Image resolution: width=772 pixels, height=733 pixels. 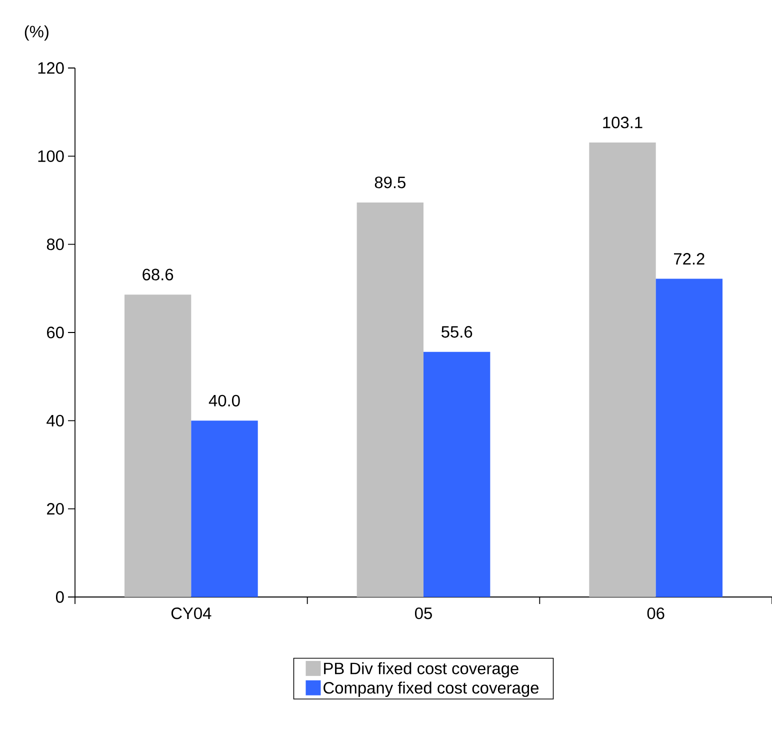 What do you see at coordinates (55, 420) in the screenshot?
I see `y-tick-label: 40` at bounding box center [55, 420].